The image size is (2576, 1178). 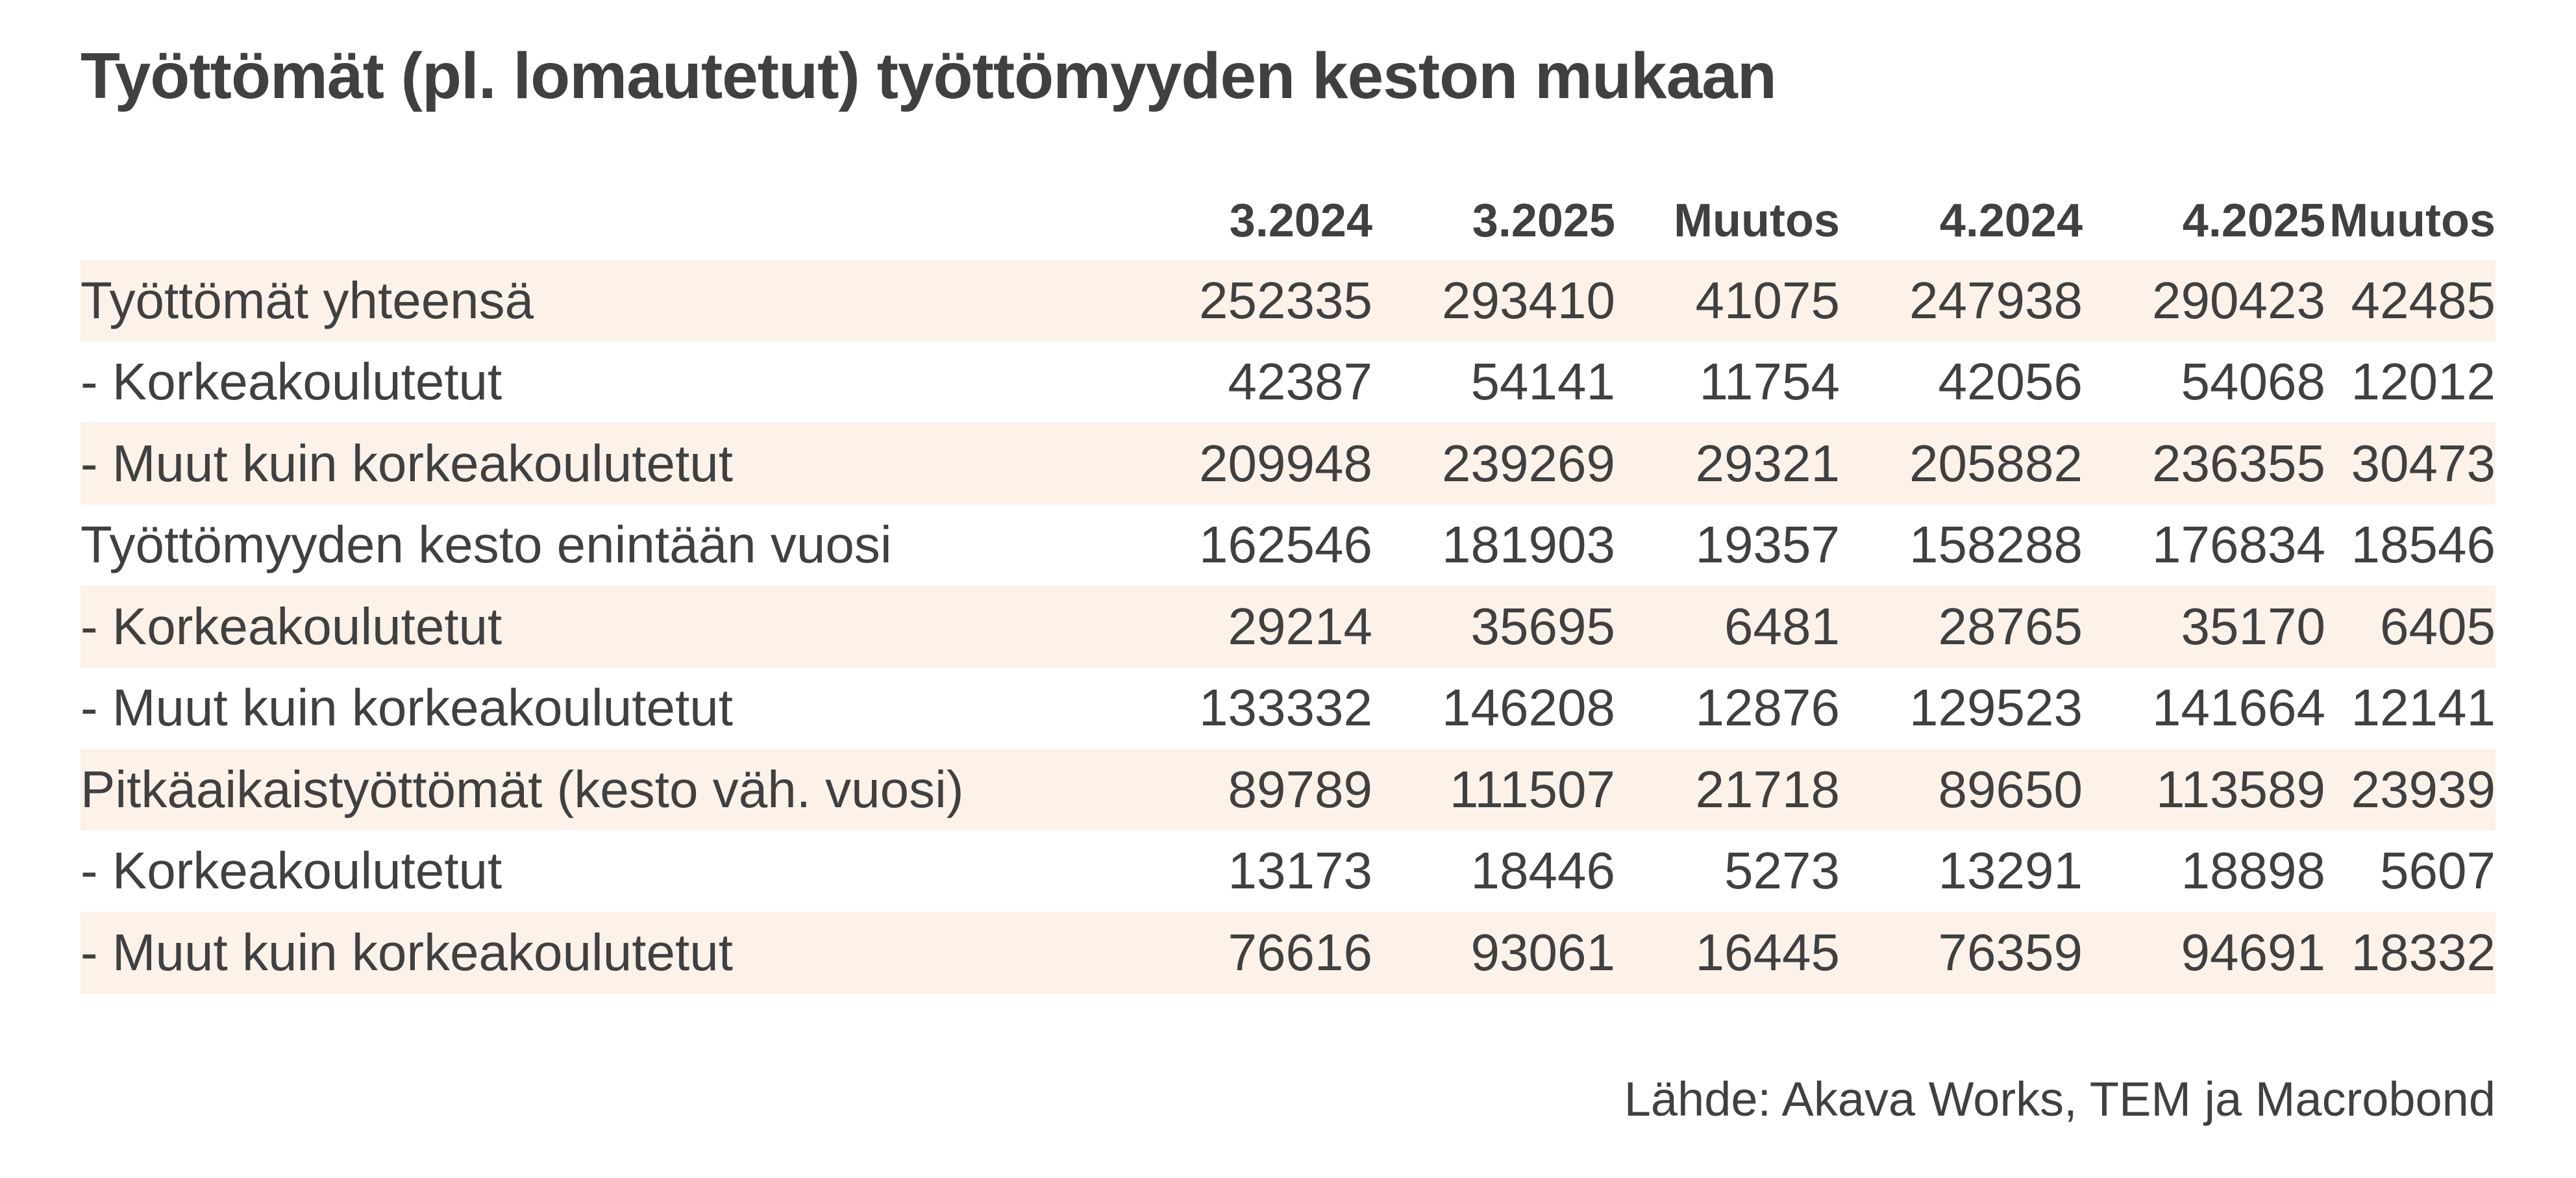 I want to click on table-cell: 30473, so click(x=2410, y=464).